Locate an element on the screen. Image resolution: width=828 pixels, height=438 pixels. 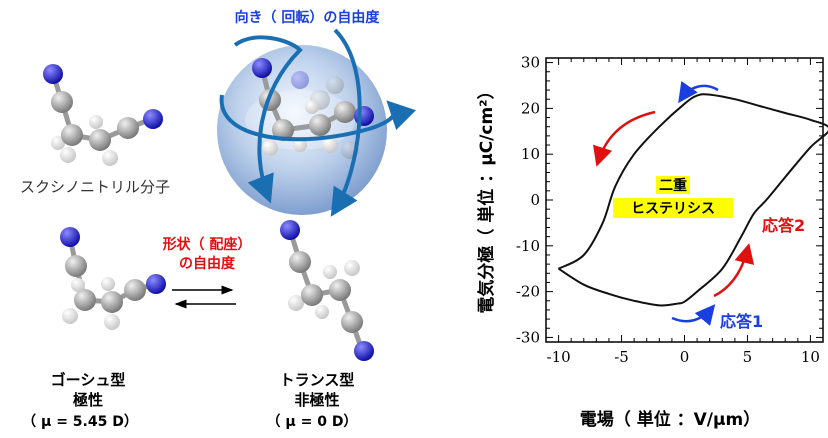
response1-label: 応答1 is located at coordinates (741, 321).